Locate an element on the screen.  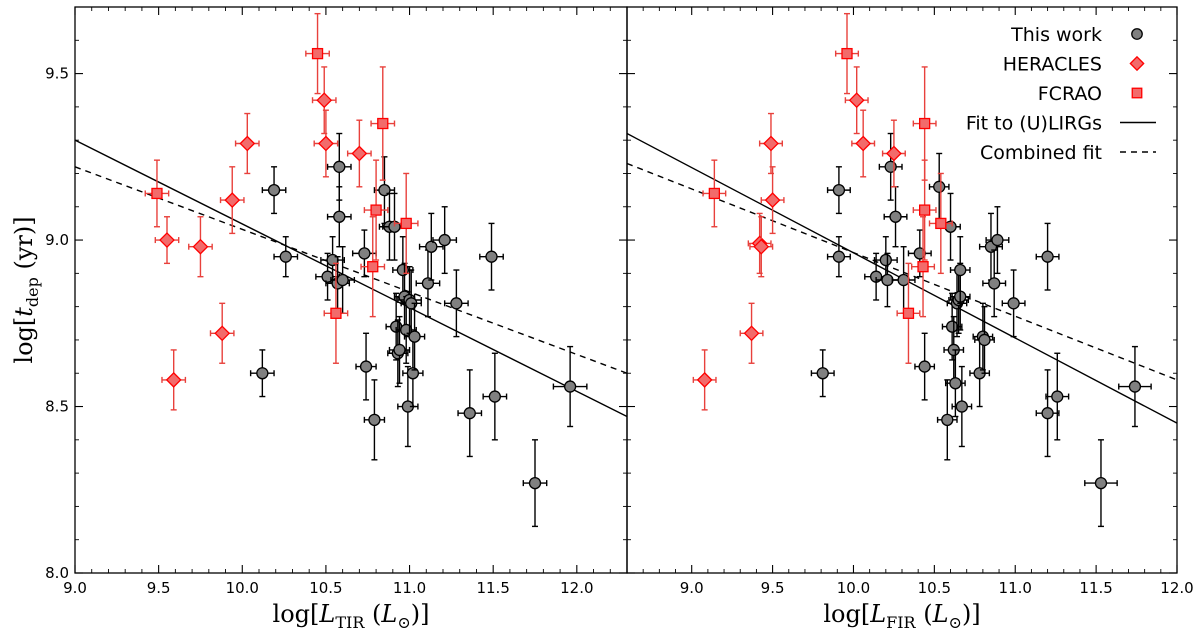
right-series-fcrao is located at coordinates (827, 188).